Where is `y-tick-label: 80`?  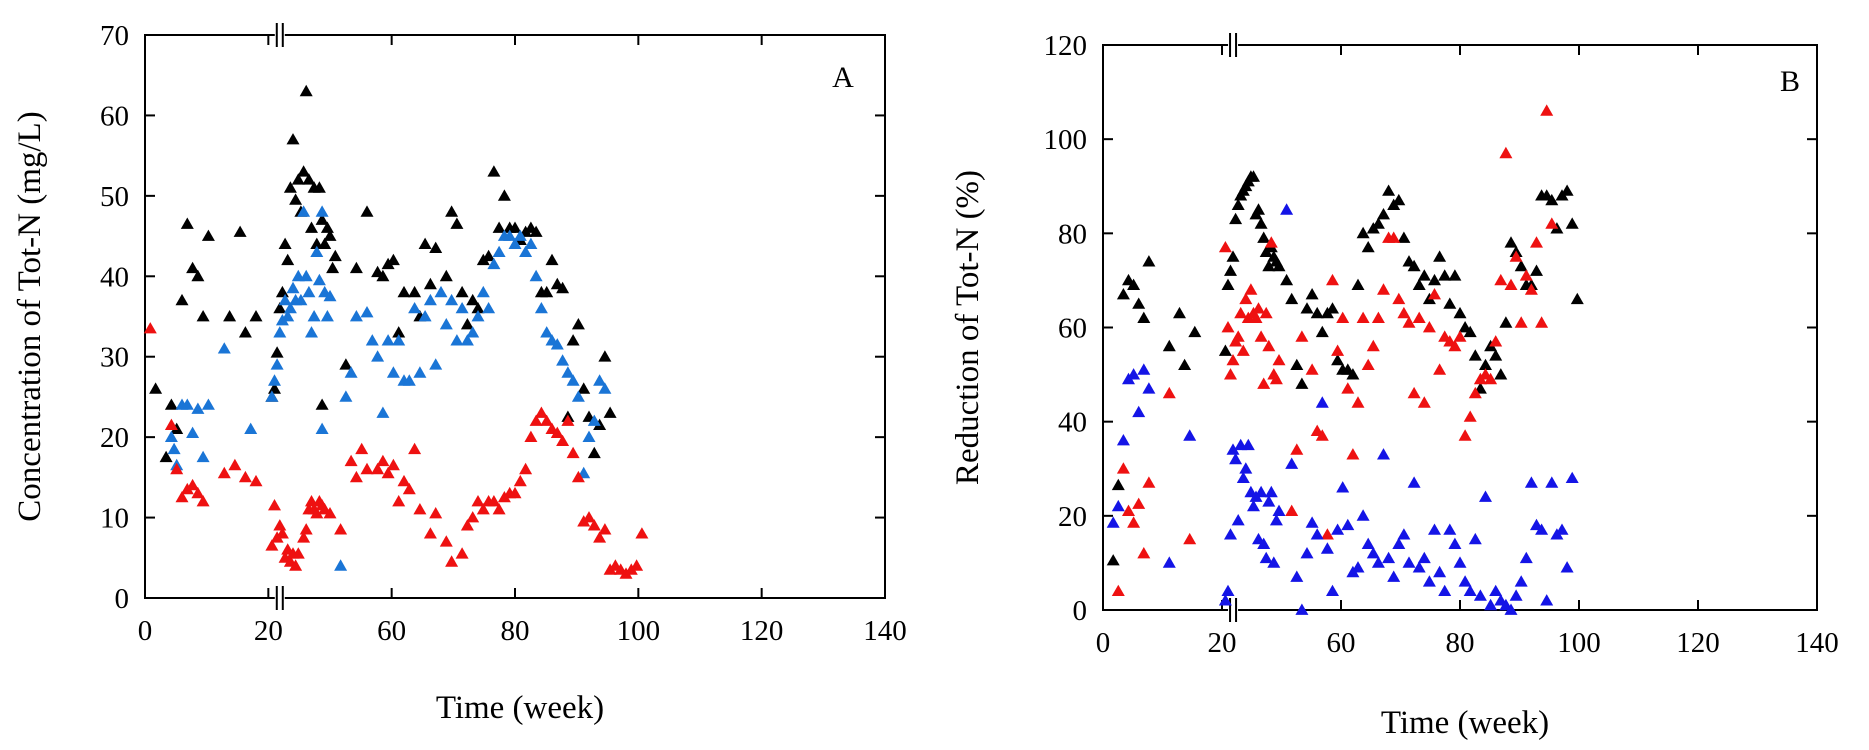
y-tick-label: 80 is located at coordinates (1072, 234).